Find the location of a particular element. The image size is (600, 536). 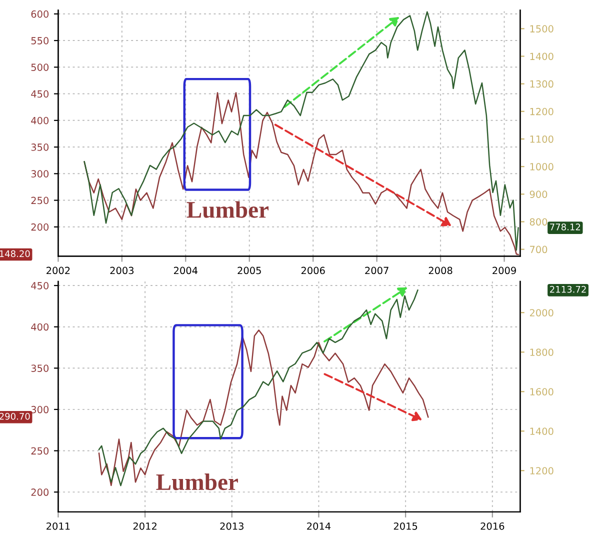

y2-tick-label: 1500 is located at coordinates (542, 28).